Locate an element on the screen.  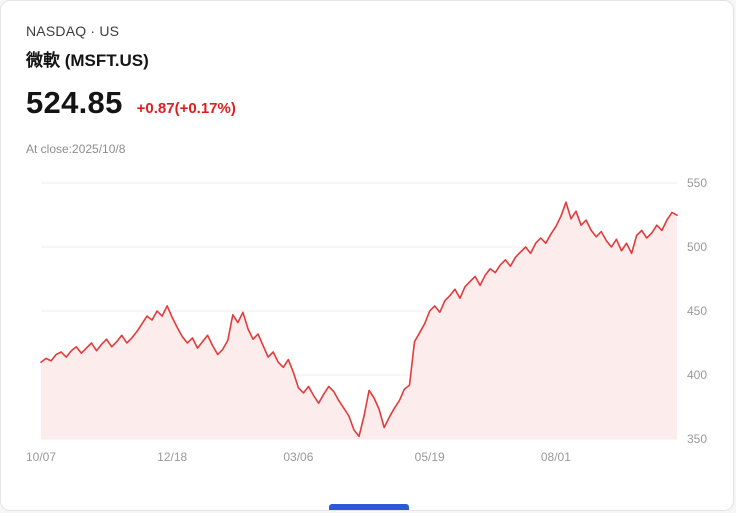
y-axis-label: 450 is located at coordinates (697, 311).